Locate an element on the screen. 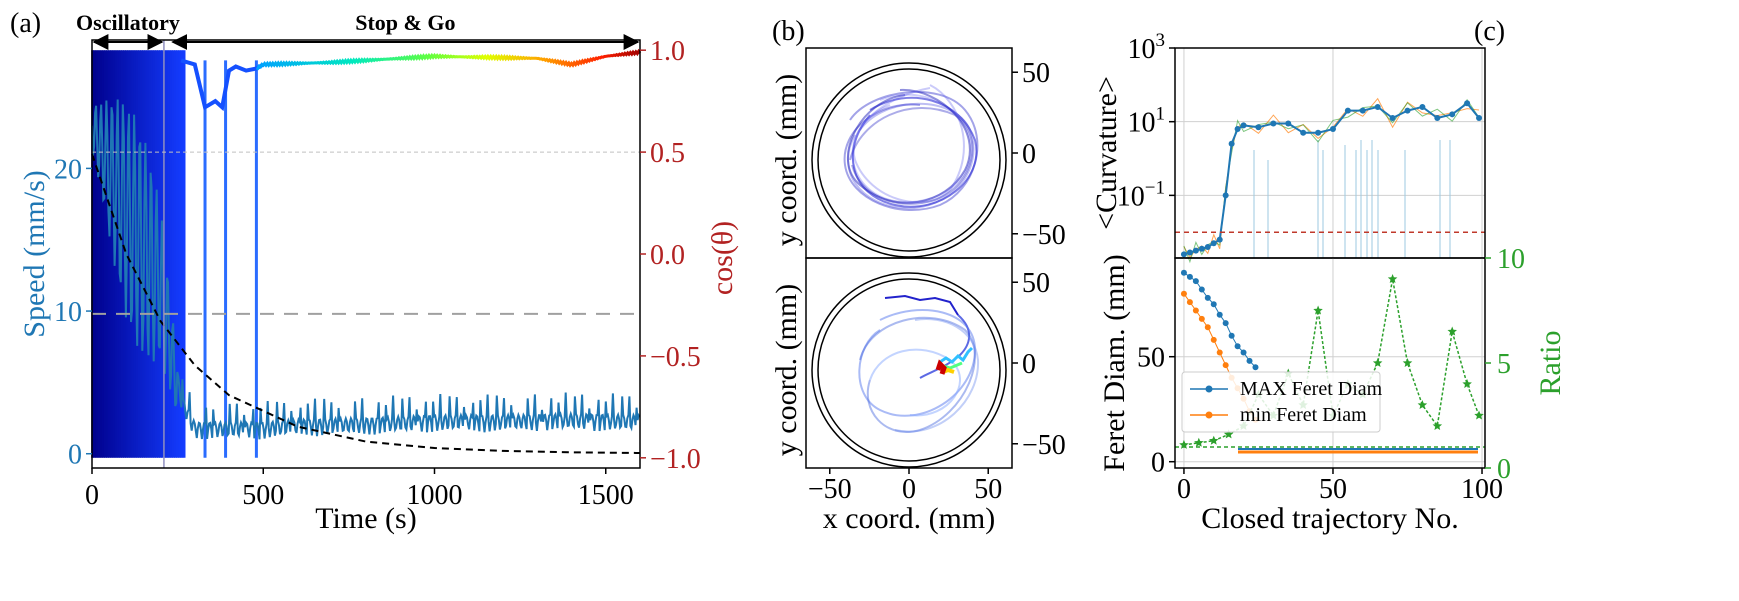 Image resolution: width=1739 pixels, height=601 pixels. y-tick-label-a: 10 is located at coordinates (68, 312).